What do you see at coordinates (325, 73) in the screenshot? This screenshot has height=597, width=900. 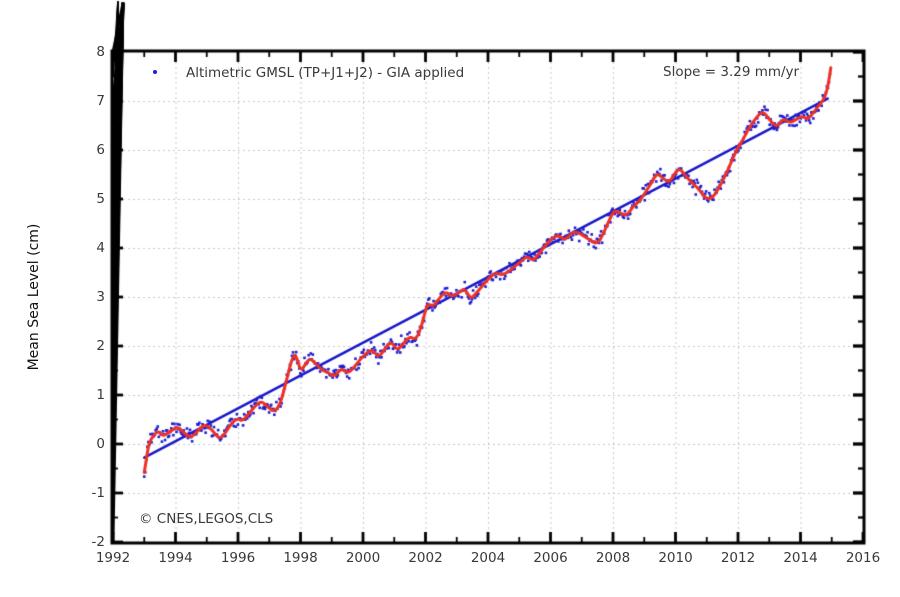 I see `legend-label: Altimetric GMSL (TP+J1+J2) - GIA applied` at bounding box center [325, 73].